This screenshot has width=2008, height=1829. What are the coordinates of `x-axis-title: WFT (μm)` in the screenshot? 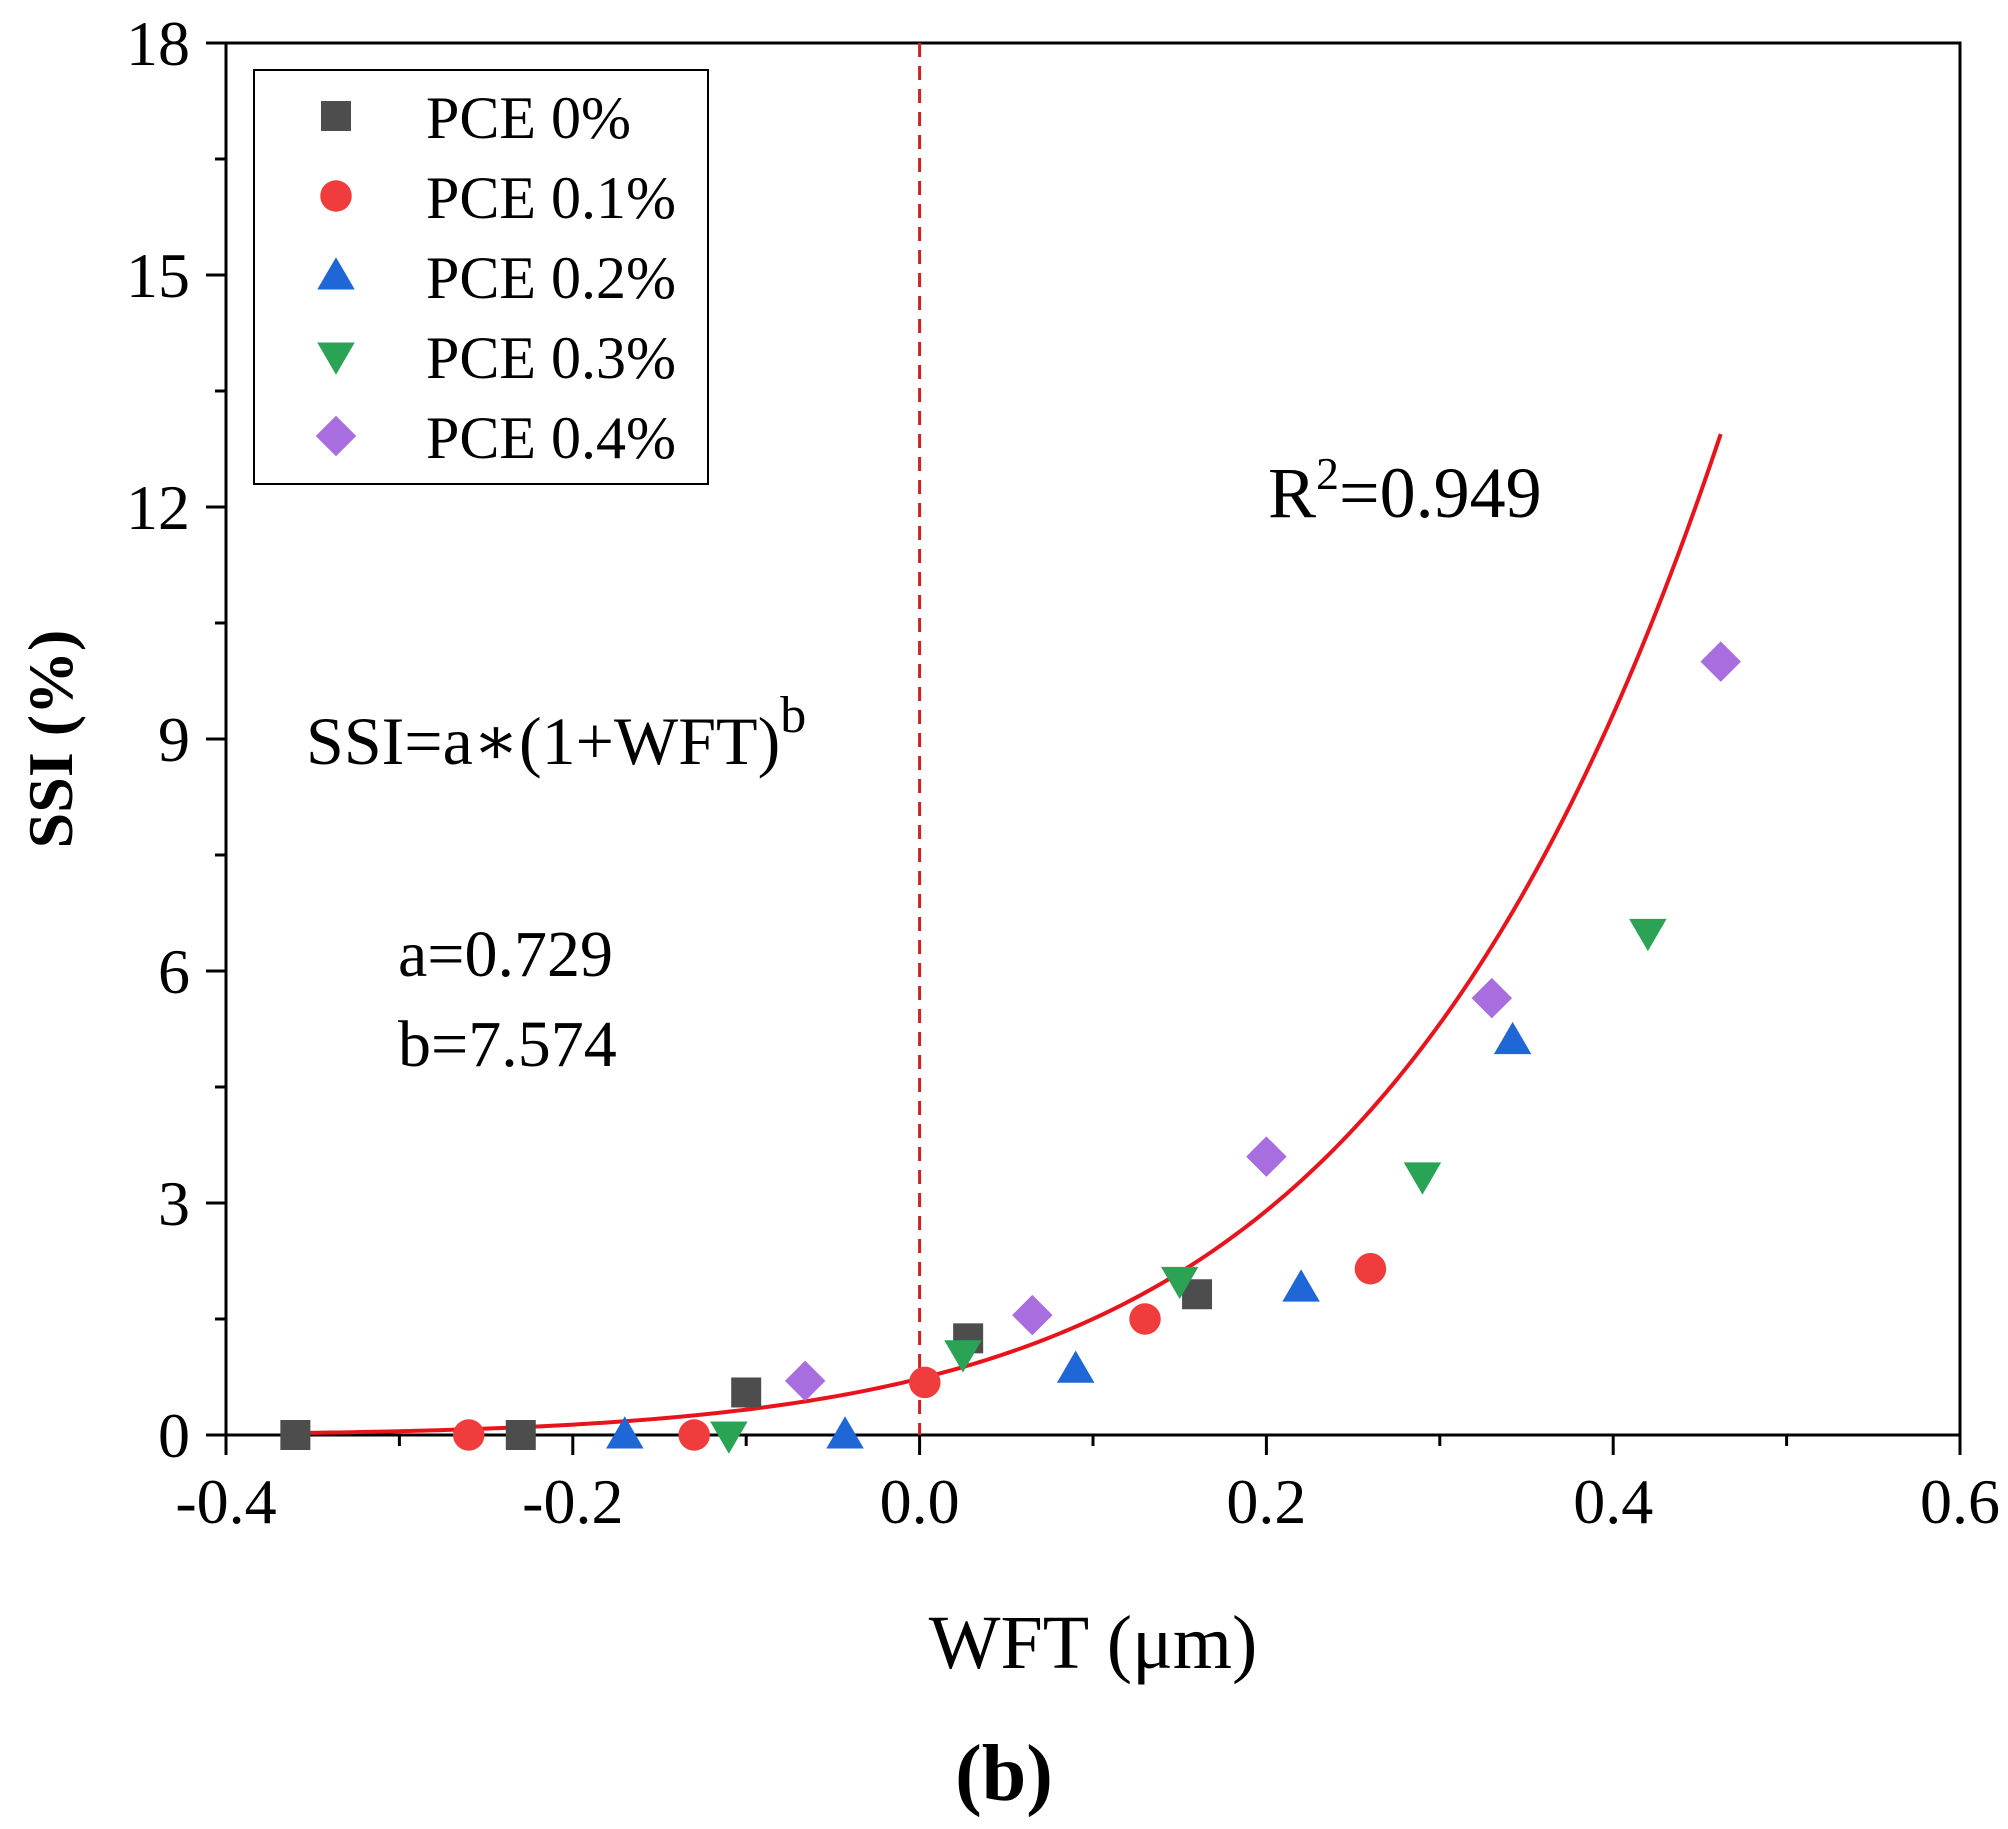 It's located at (1093, 1643).